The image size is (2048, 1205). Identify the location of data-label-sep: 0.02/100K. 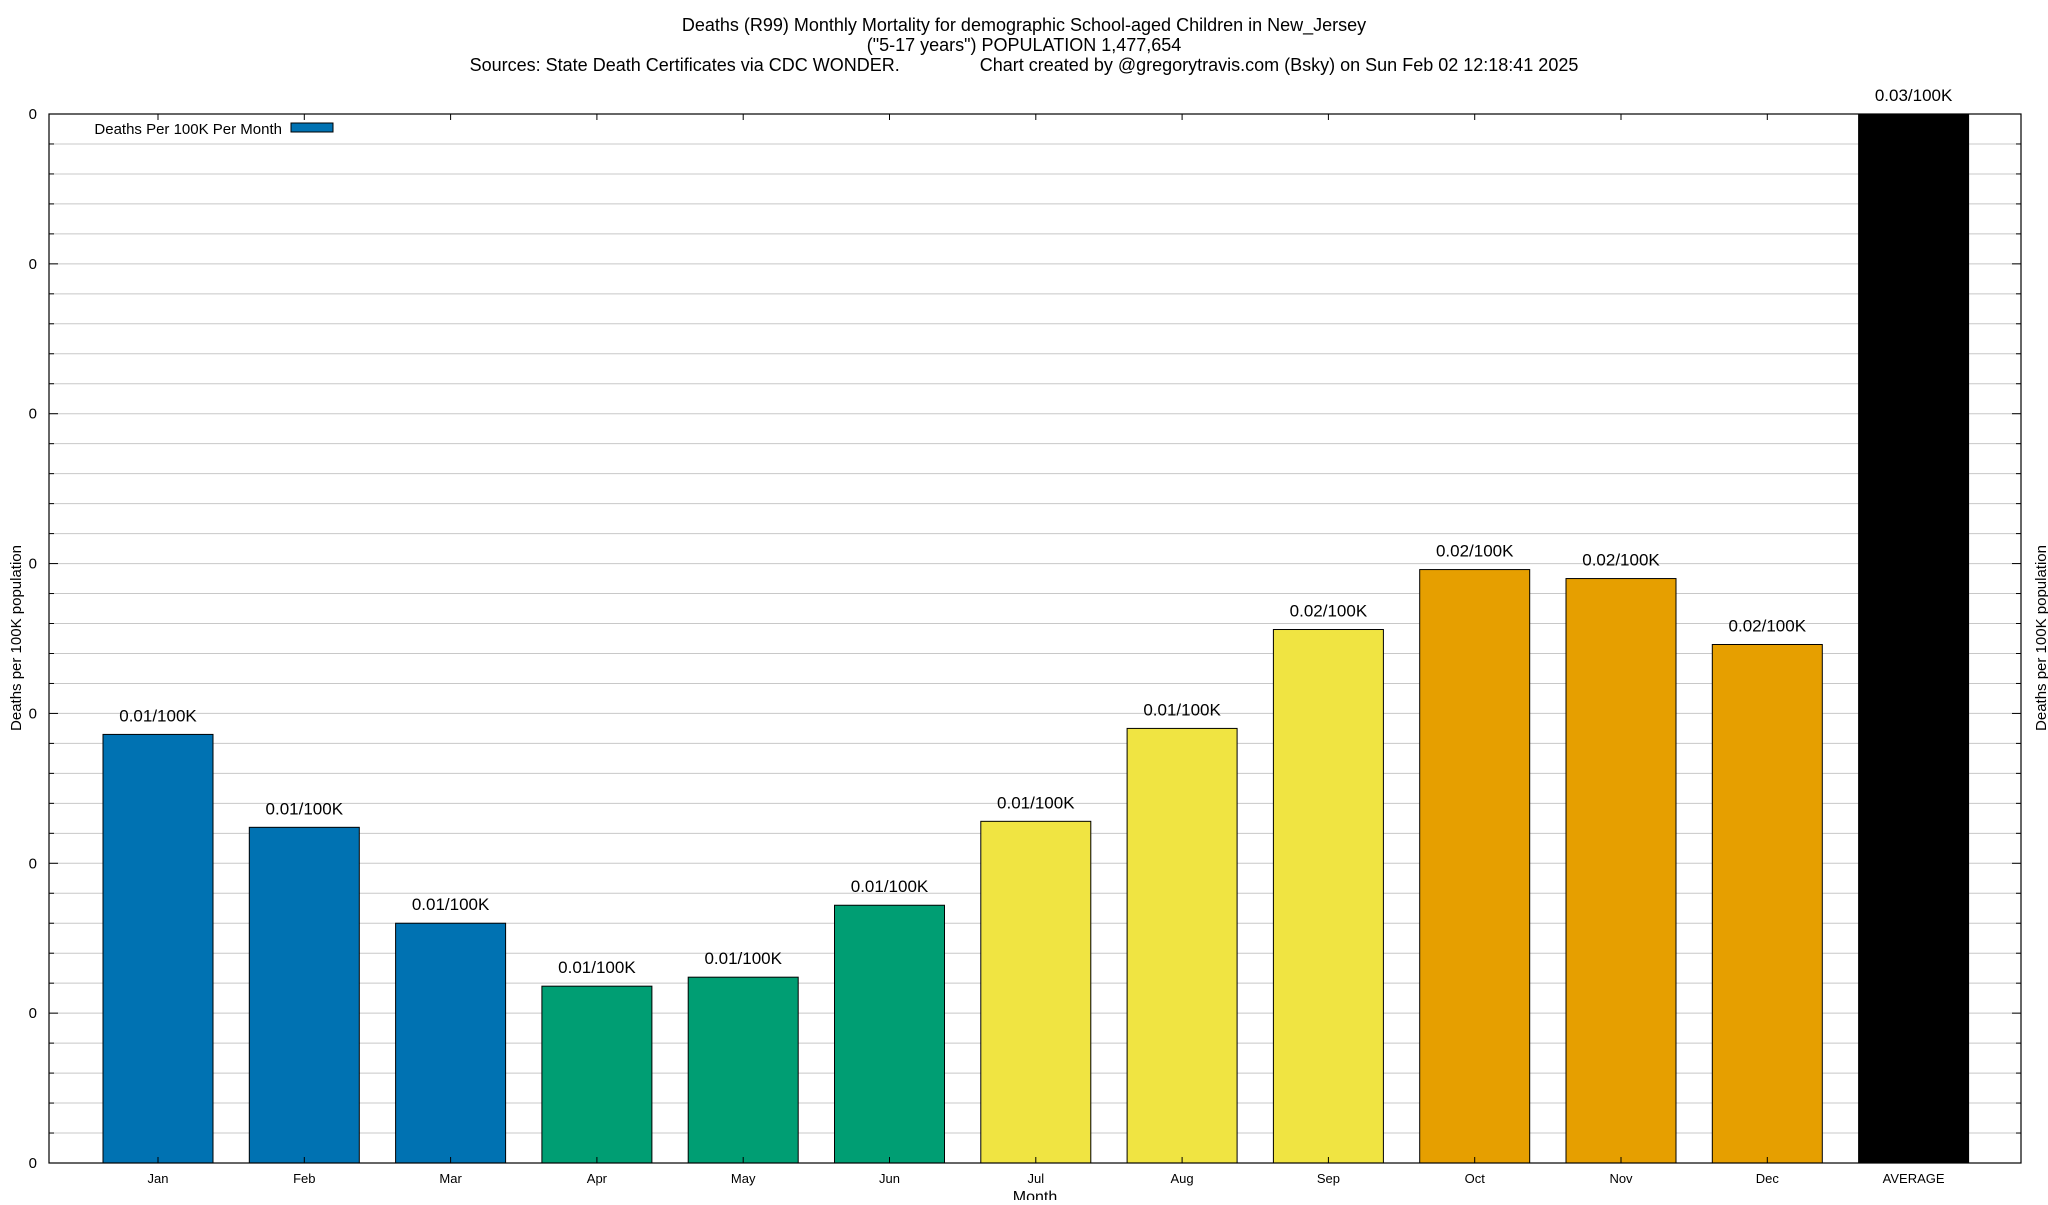
(1329, 611).